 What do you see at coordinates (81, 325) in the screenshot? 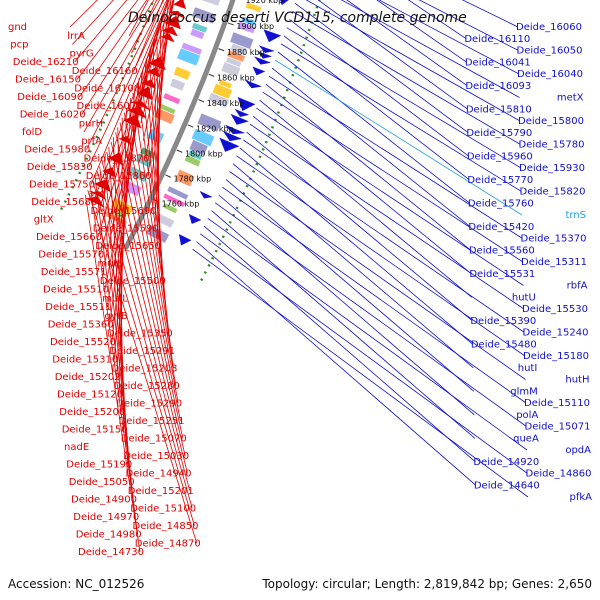
I see `forward-gene-label-34: Deide_15360` at bounding box center [81, 325].